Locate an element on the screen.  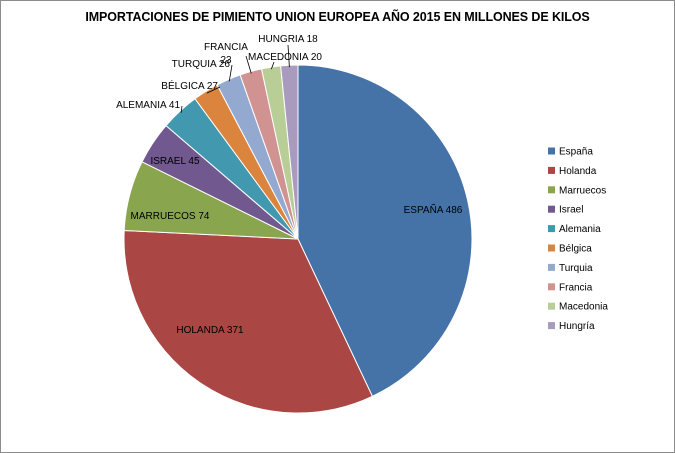
legend-entry-marruecos: Marruecos is located at coordinates (582, 190).